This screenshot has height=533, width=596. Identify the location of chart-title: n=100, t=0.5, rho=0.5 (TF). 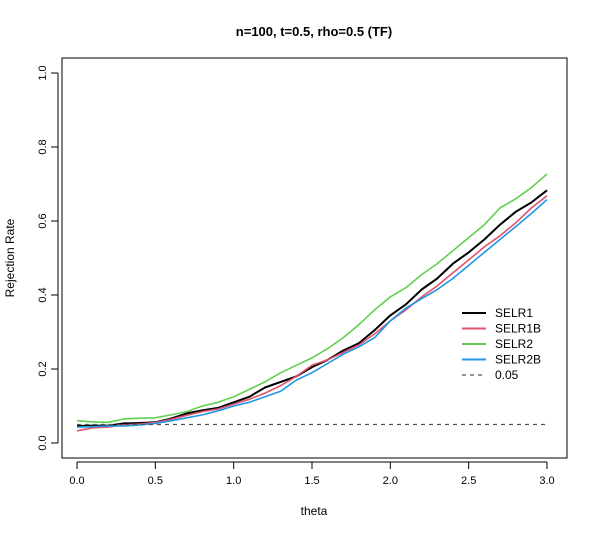
(314, 31).